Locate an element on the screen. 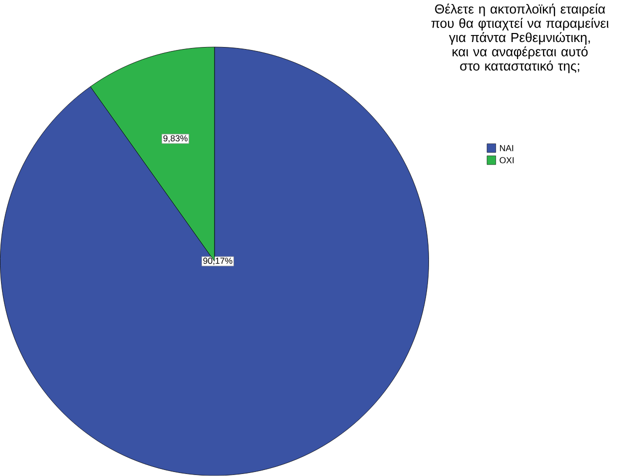 Image resolution: width=628 pixels, height=476 pixels. chart-title: Θέλετε η ακτοπλοϊκή εταιρεία που θα φτιαχτεί να παραμείνει για πάντα Ρεθεμνιώτικη, και να αναφέρεται αυτό στο καταστατικό της; is located at coordinates (520, 39).